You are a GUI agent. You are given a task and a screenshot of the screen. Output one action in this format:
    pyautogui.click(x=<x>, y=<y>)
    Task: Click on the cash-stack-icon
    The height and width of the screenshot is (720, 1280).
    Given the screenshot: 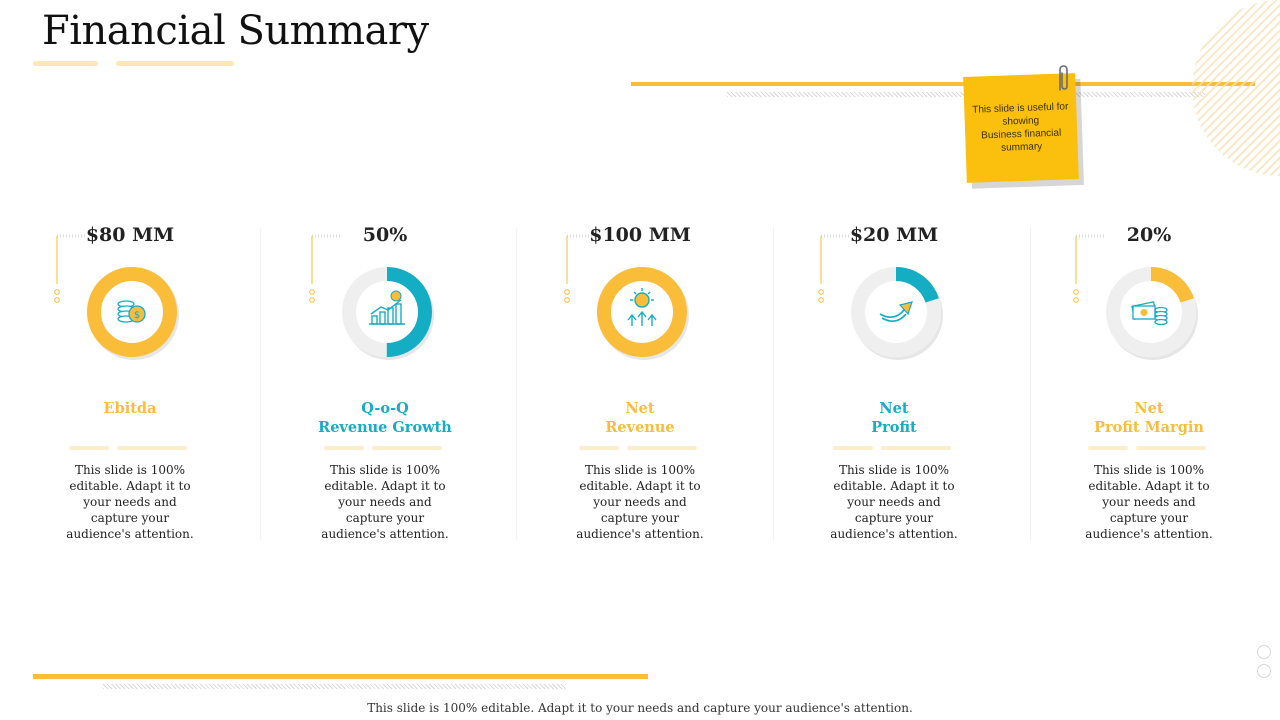 What is the action you would take?
    pyautogui.click(x=1149, y=313)
    